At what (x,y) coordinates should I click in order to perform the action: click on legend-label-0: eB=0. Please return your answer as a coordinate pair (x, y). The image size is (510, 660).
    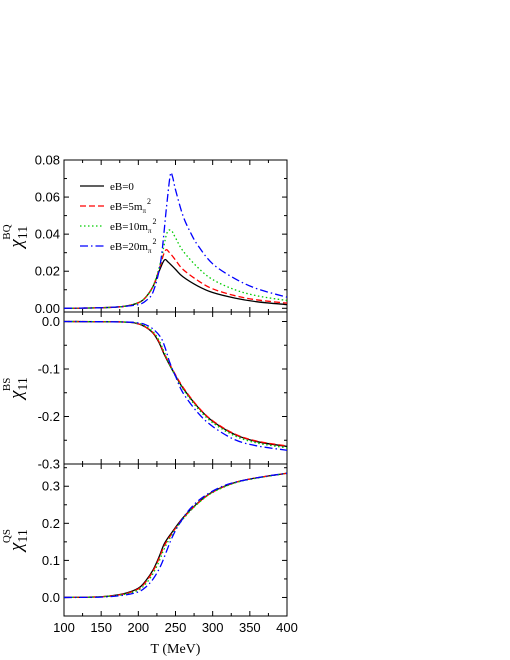
    Looking at the image, I should click on (122, 187).